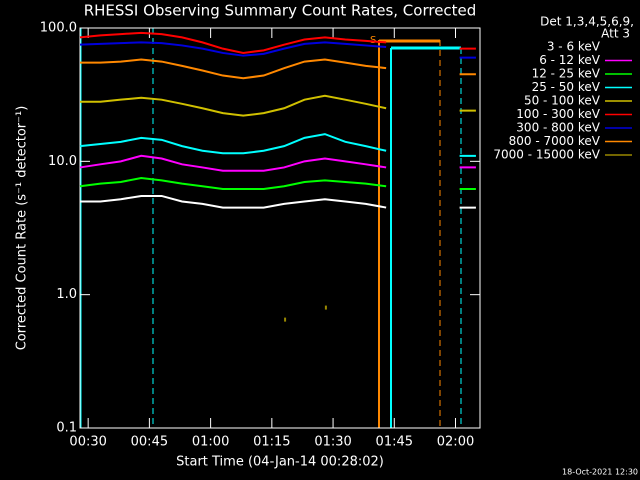 This screenshot has height=480, width=640. I want to click on y-tick-label: 0.1, so click(66, 428).